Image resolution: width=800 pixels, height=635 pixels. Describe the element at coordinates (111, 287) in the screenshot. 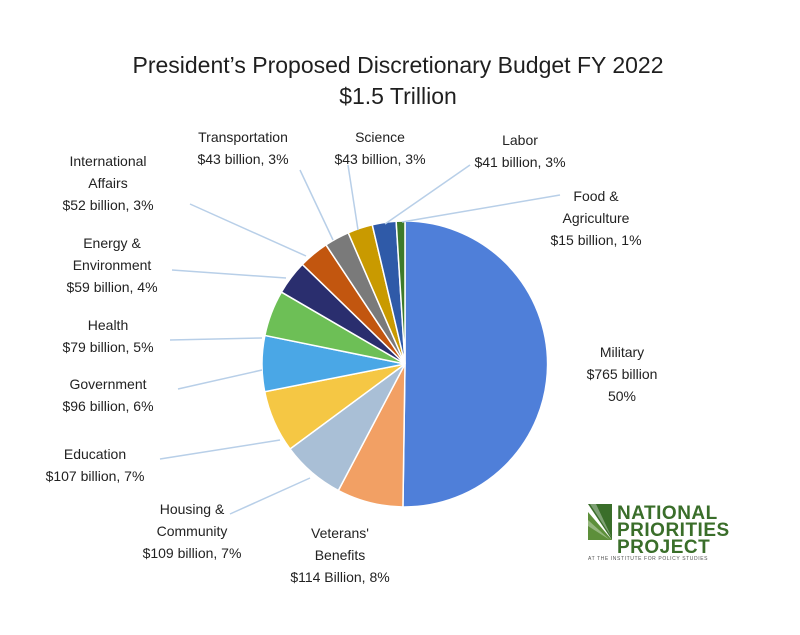

I see `slice-label-line: $59 billion, 4%` at that location.